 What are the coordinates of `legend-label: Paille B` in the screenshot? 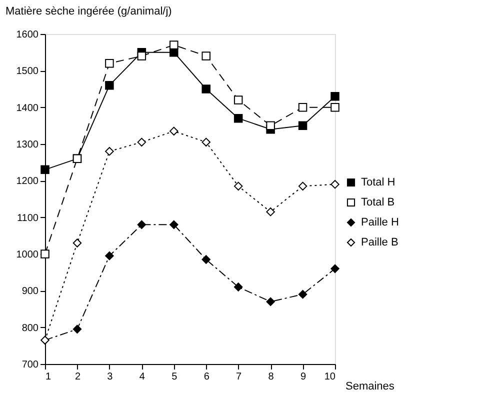 It's located at (379, 242).